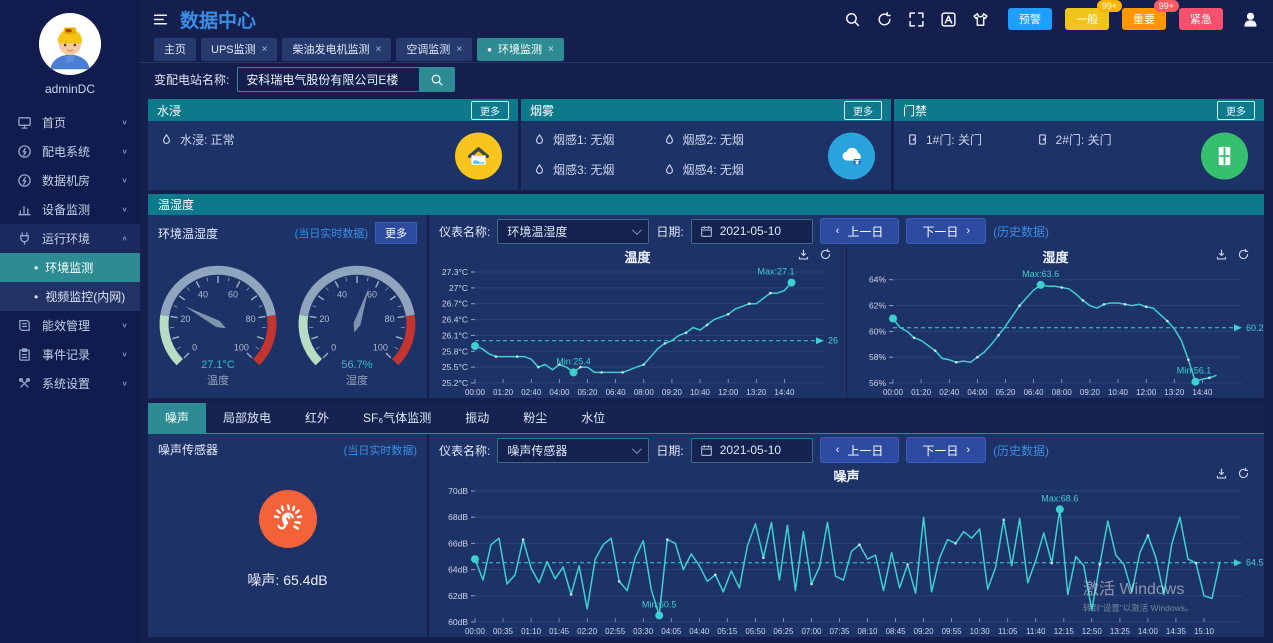 The image size is (1273, 643). I want to click on user-icon, so click(1250, 19).